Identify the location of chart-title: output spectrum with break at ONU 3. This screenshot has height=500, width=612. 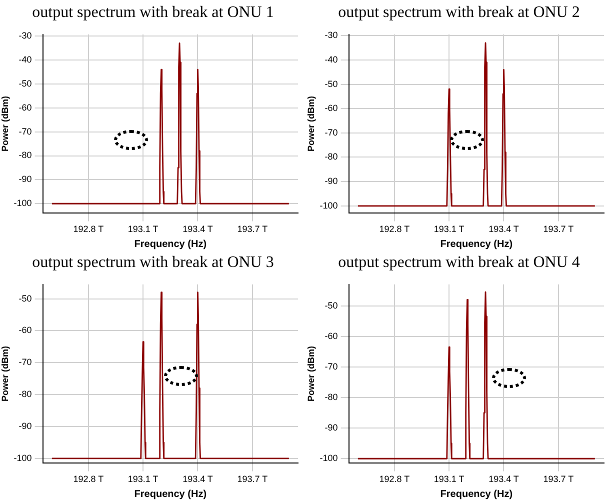
(153, 263).